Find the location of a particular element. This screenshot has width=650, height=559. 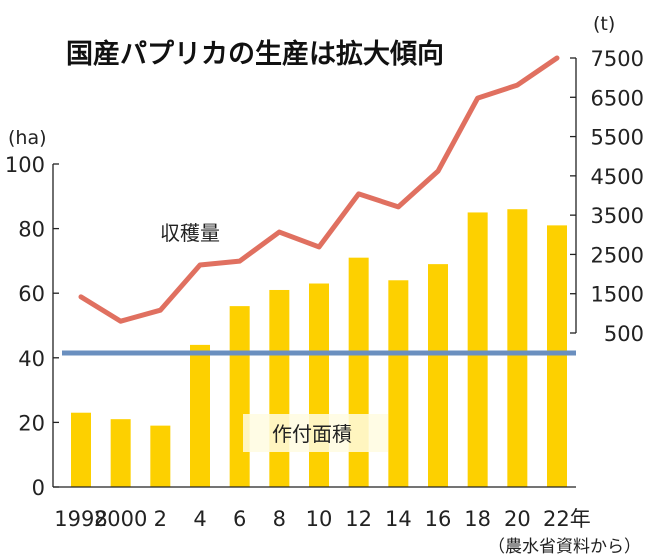

x-tick-label-2012: 12 is located at coordinates (358, 519).